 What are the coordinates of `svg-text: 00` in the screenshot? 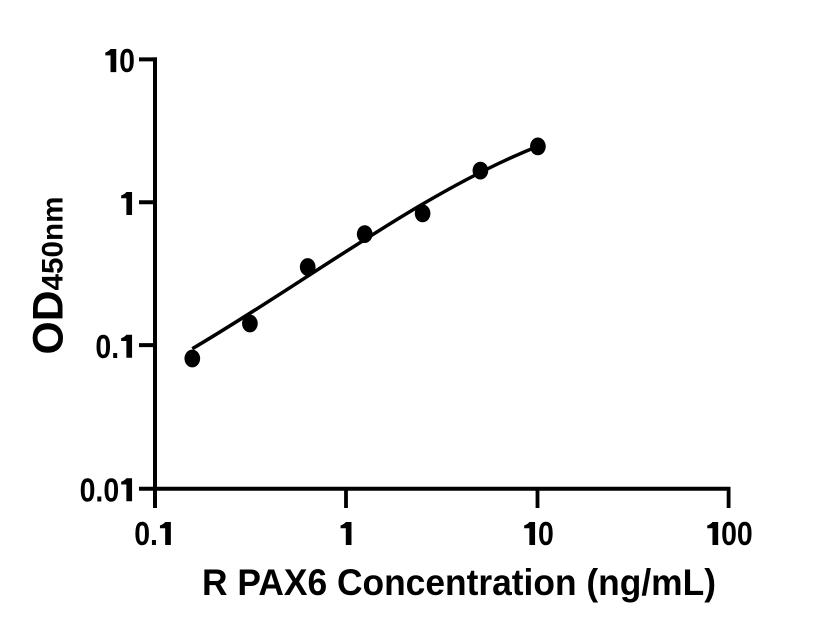 It's located at (737, 534).